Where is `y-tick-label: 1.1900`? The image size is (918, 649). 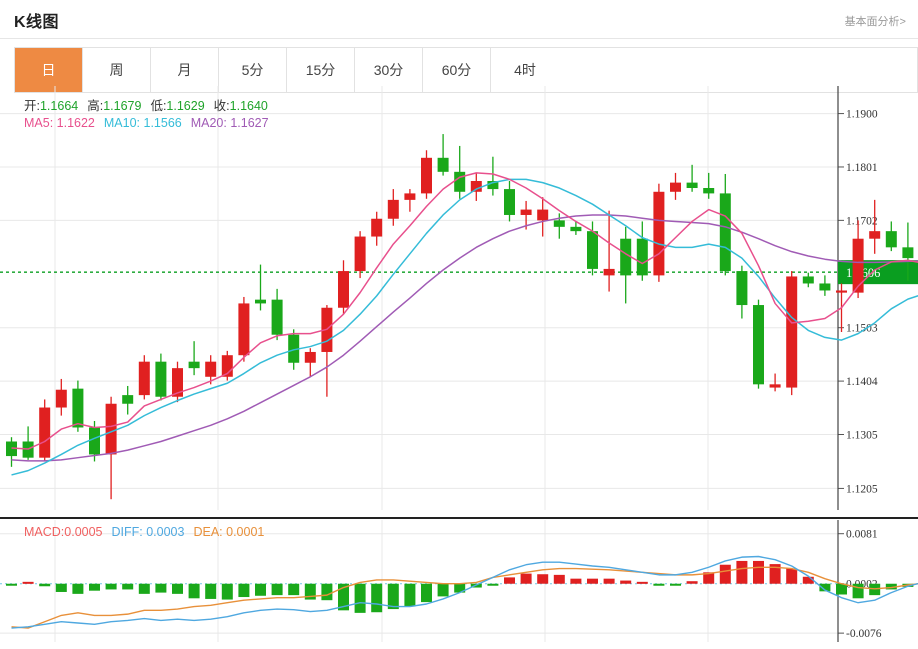 y-tick-label: 1.1900 is located at coordinates (862, 115).